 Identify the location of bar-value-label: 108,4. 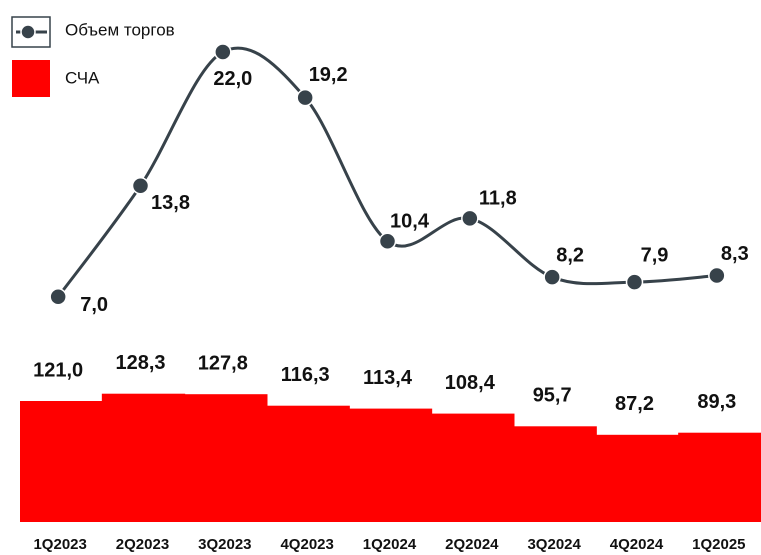
(470, 383).